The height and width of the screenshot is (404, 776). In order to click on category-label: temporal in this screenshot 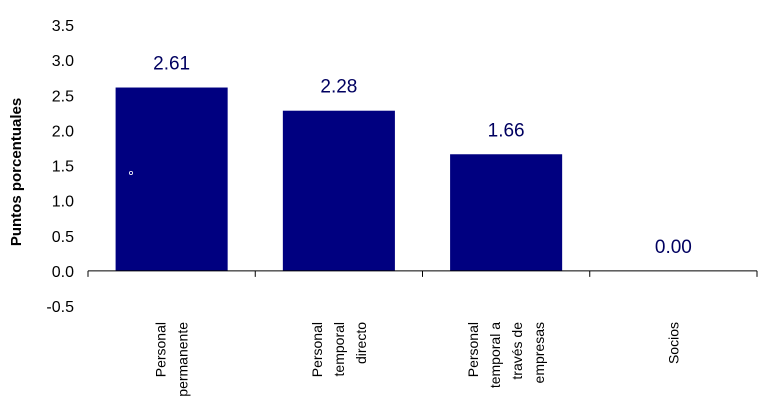, I will do `click(339, 349)`.